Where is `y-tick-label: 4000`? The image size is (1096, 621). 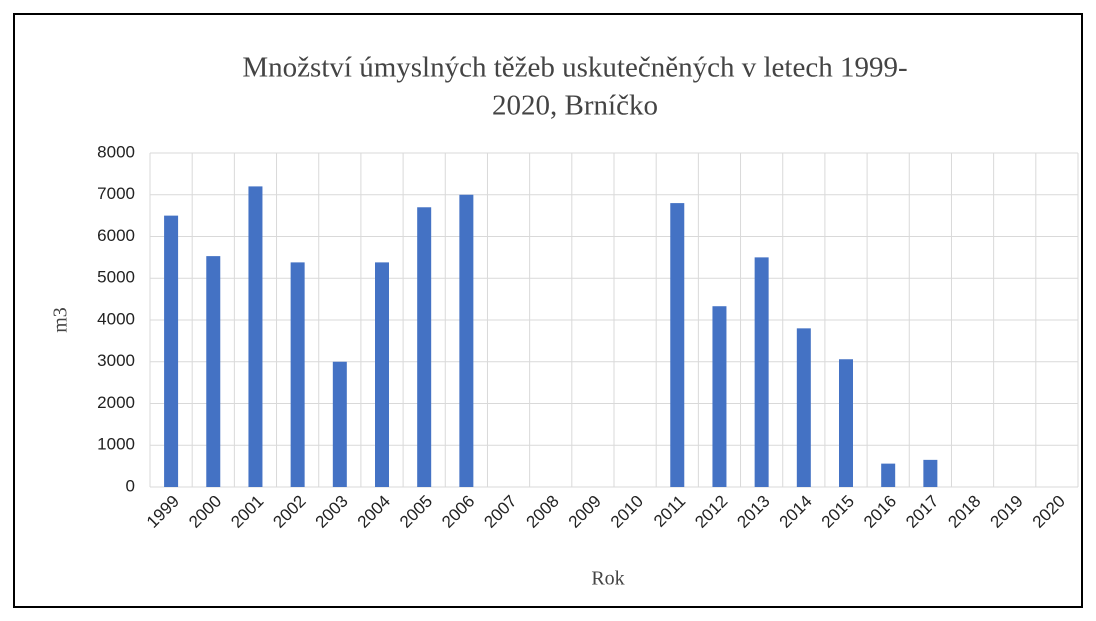 y-tick-label: 4000 is located at coordinates (116, 318).